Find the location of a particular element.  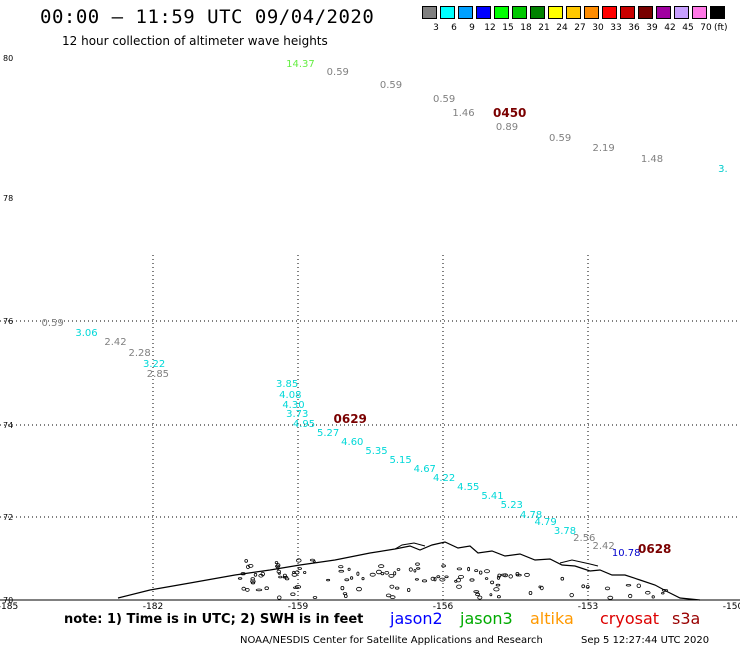

wave-height-value: 5.27 is located at coordinates (328, 434).